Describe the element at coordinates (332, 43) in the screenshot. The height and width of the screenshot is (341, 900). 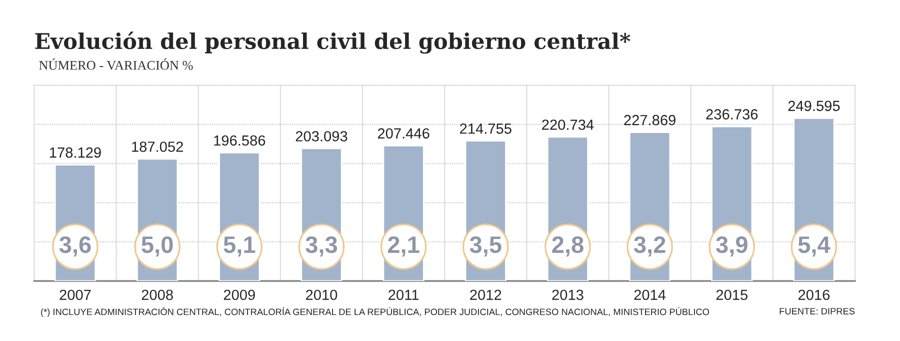
I see `chart-title: Evolución del personal civil del gobierno central*` at that location.